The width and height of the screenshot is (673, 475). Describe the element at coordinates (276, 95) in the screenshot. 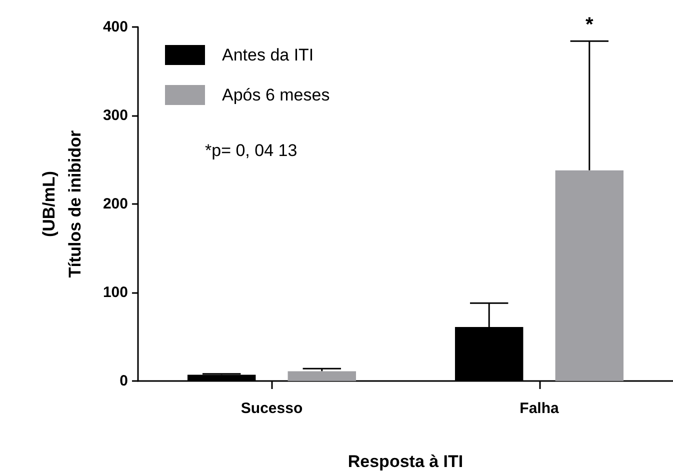

I see `legend-label: Após 6 meses` at that location.